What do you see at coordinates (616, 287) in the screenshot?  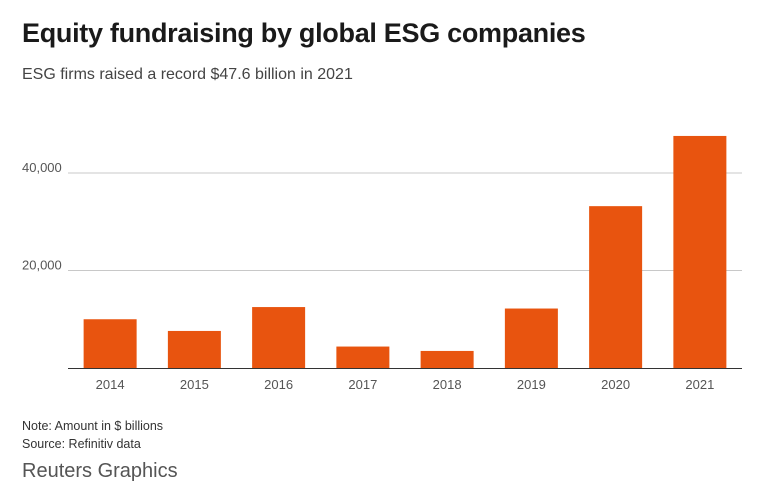 I see `bar-2020` at bounding box center [616, 287].